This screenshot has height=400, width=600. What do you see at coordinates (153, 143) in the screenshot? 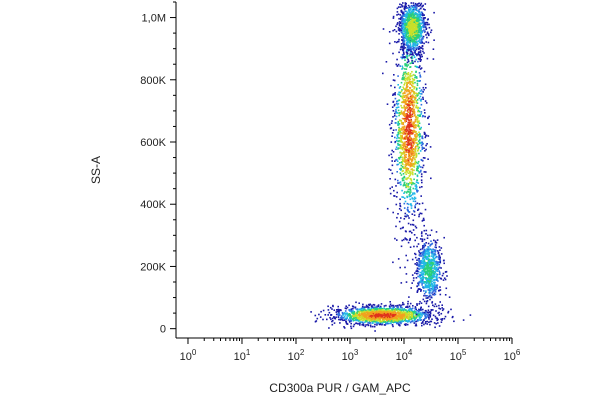
I see `y-tick-label: 600K` at bounding box center [153, 143].